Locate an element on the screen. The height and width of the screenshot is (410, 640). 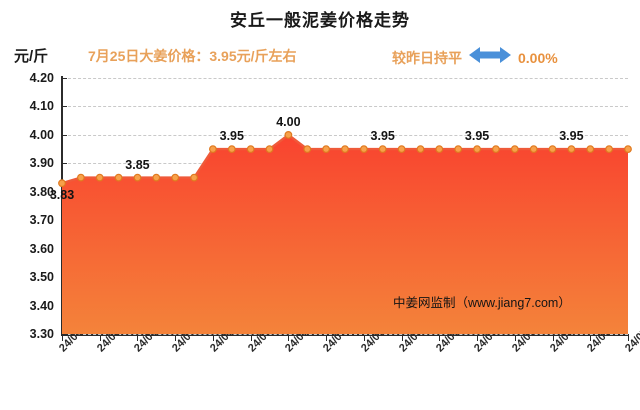
y-axis-tick-label: 3.50 is located at coordinates (41, 277).